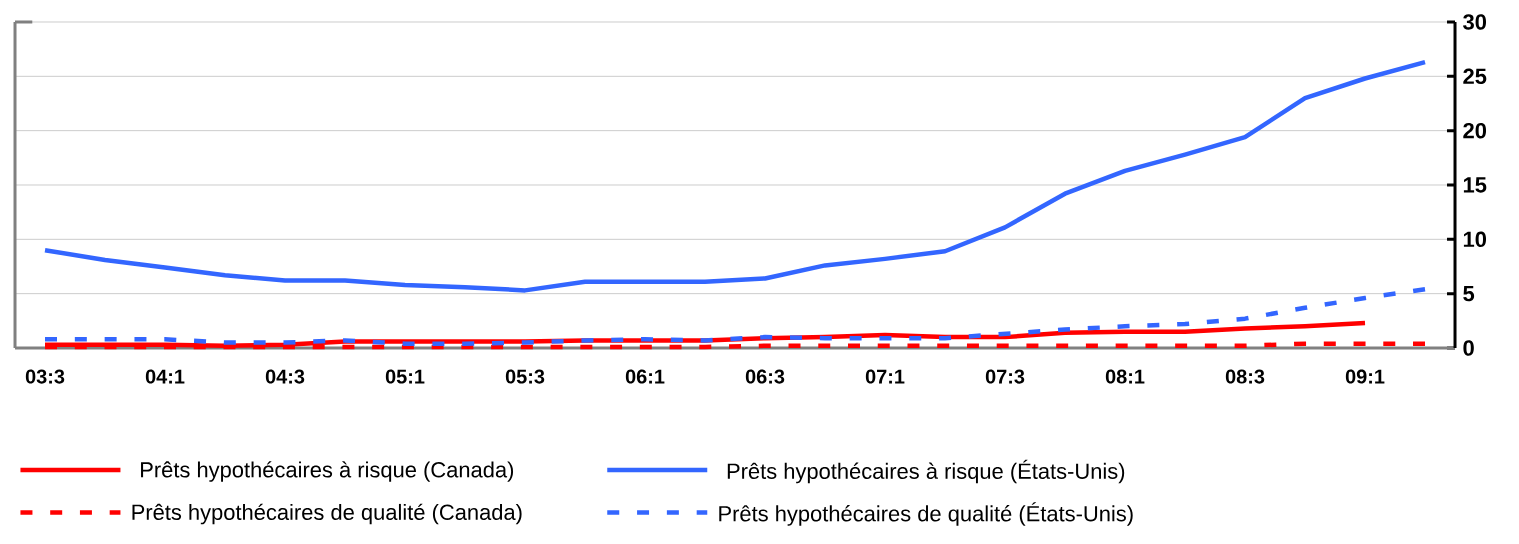 This screenshot has width=1519, height=544. Describe the element at coordinates (45, 376) in the screenshot. I see `x-tick-label: 03:3` at that location.